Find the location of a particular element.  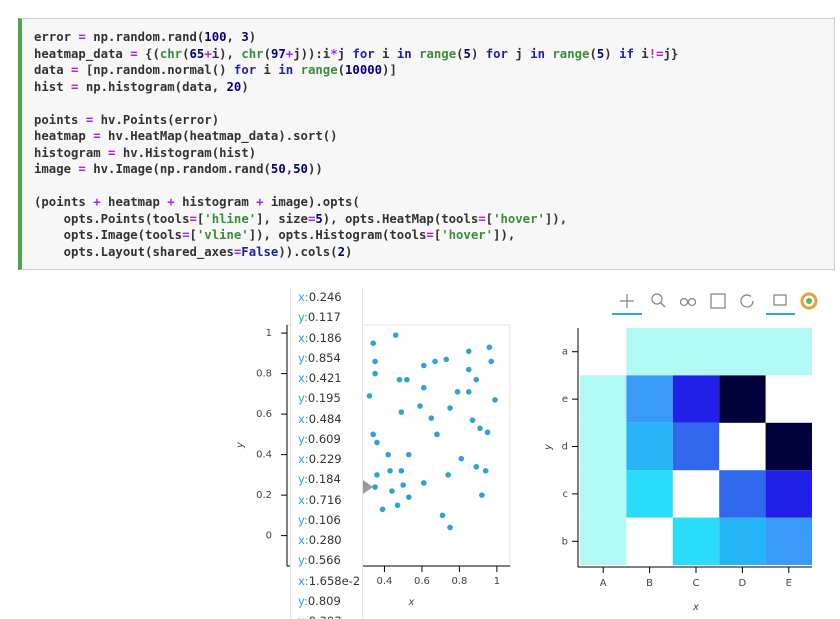

tooltip-row: y:0.566 is located at coordinates (330, 560).